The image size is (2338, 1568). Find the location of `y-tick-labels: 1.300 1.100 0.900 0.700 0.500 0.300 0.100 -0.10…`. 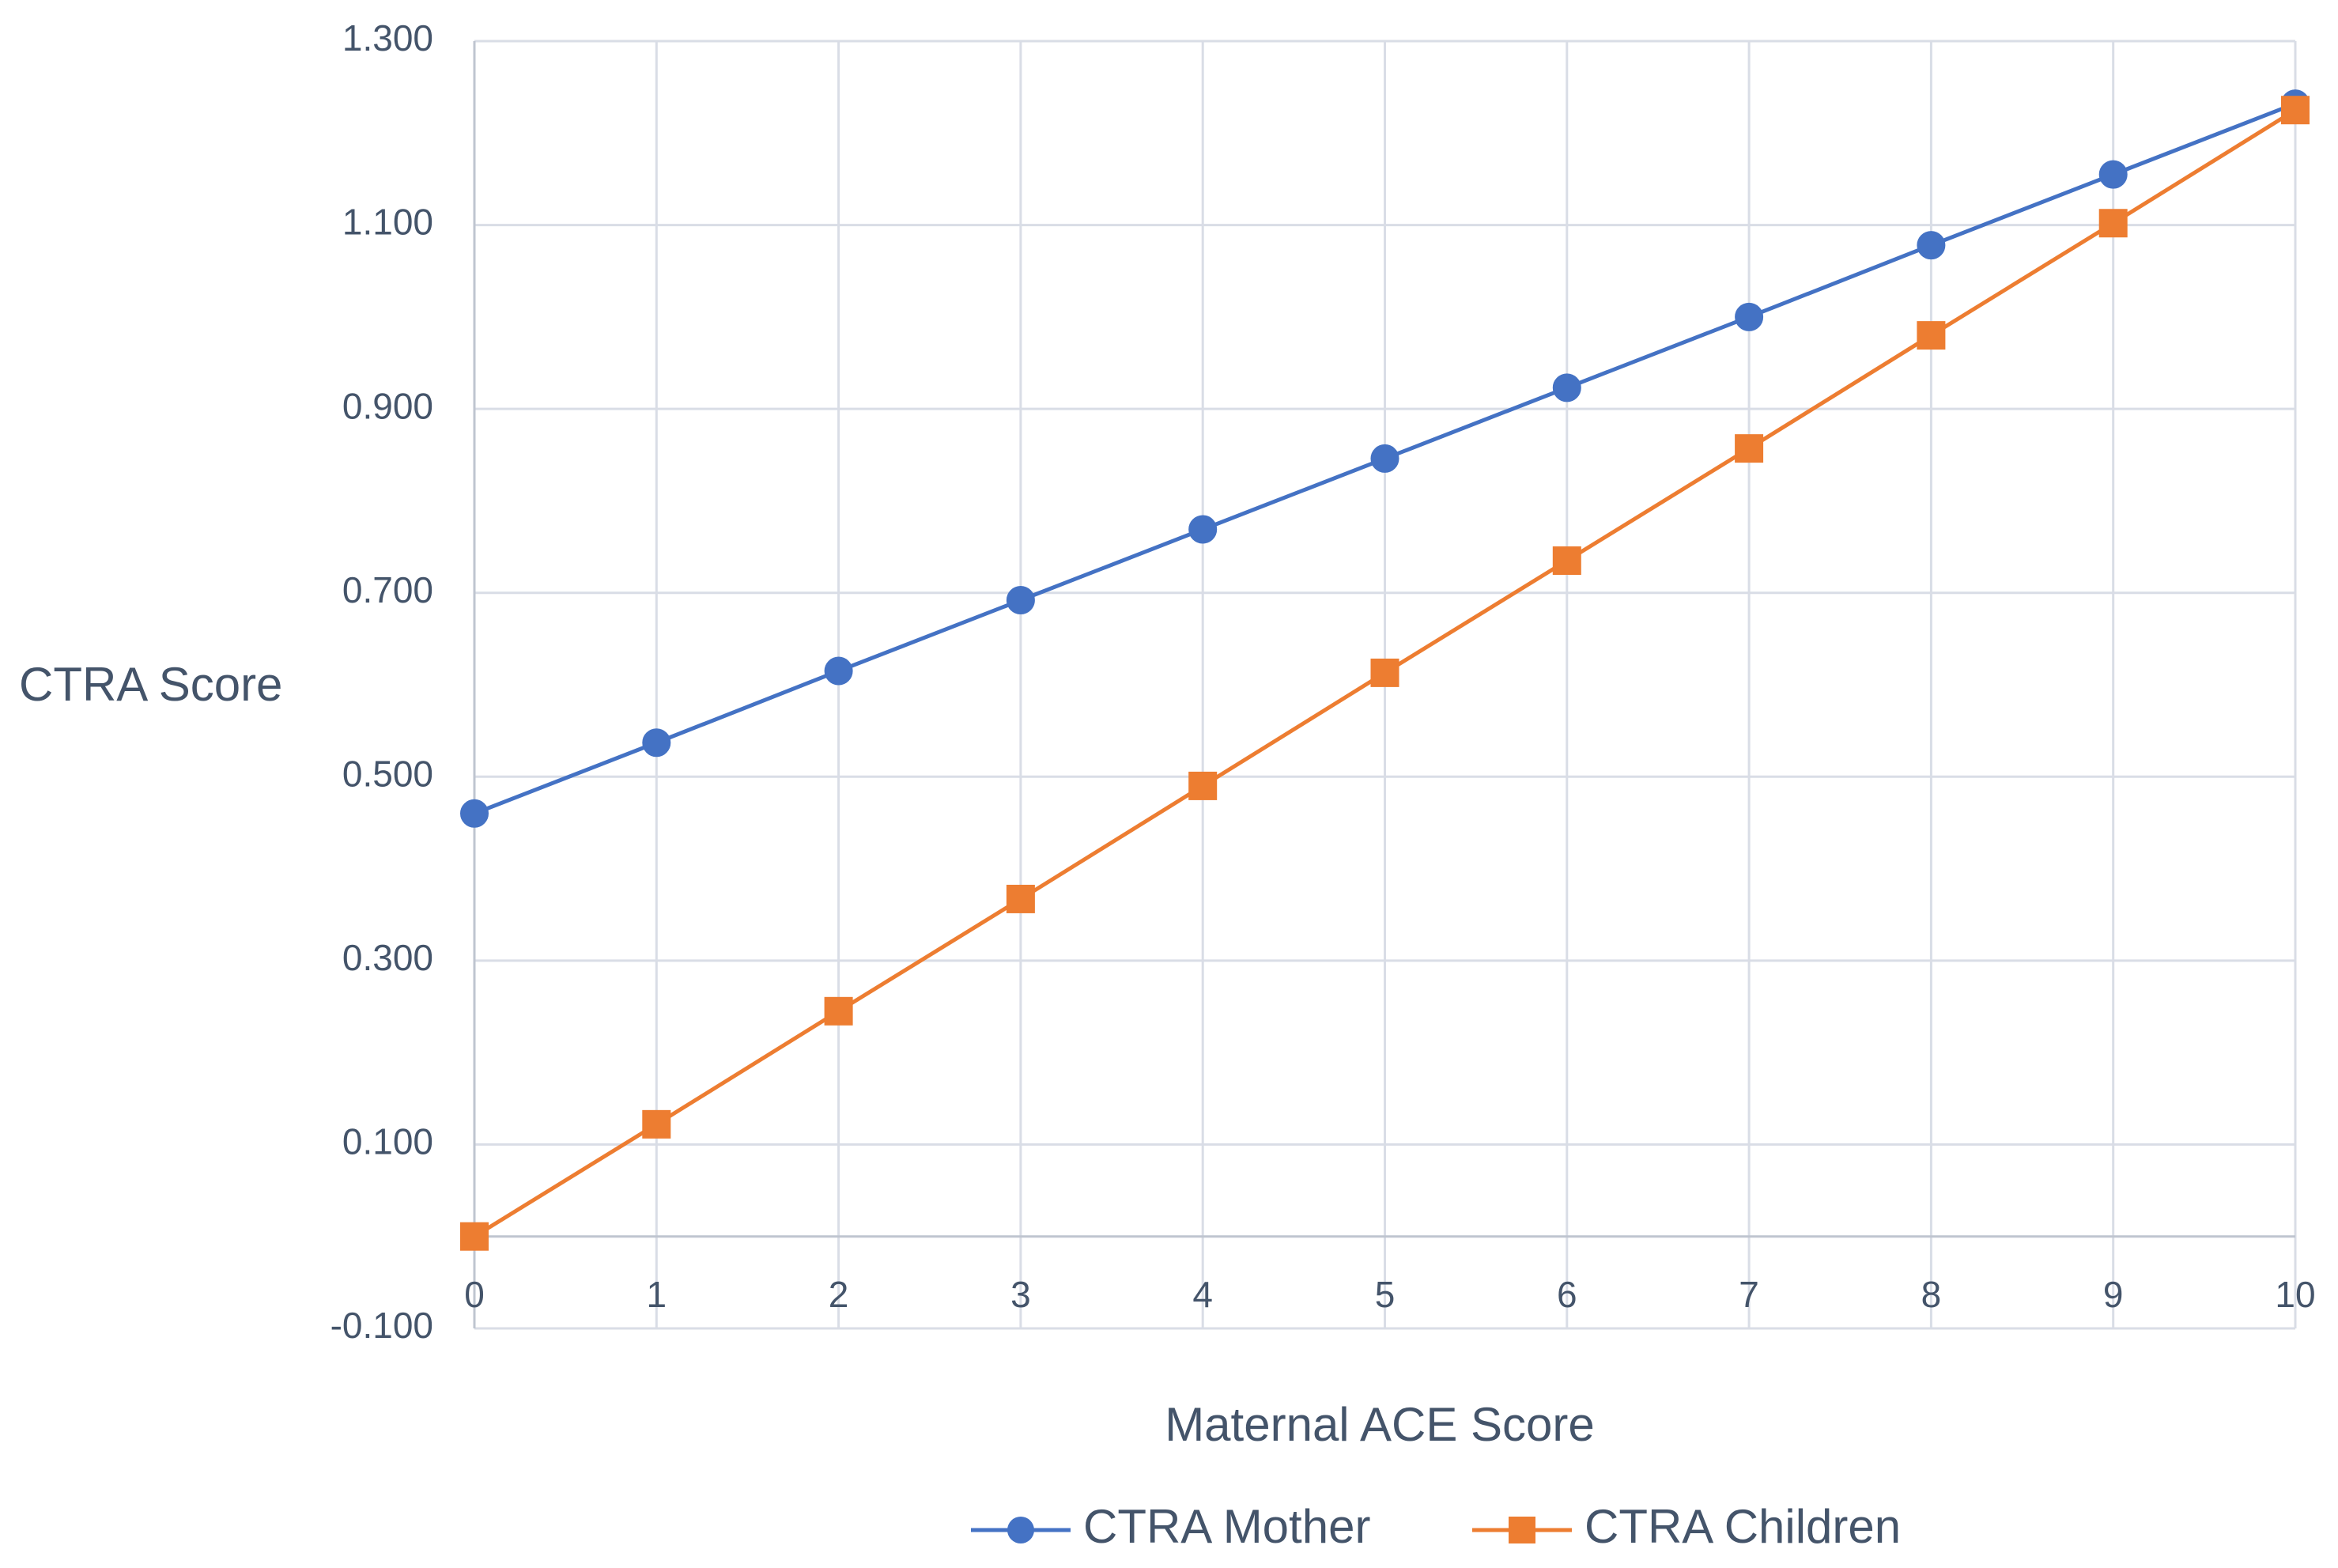

y-tick-labels: 1.300 1.100 0.900 0.700 0.500 0.300 0.100 -0.10… is located at coordinates (382, 681).